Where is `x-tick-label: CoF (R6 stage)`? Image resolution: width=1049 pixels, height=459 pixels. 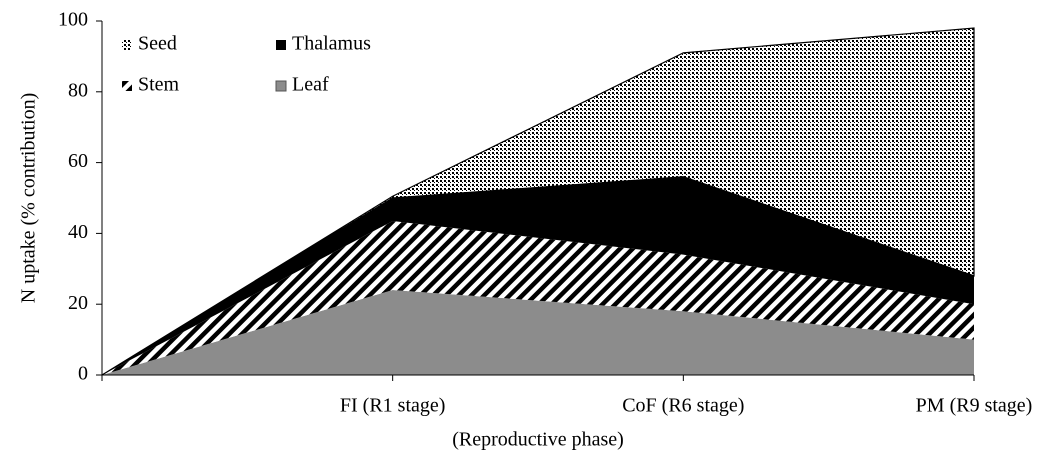
x-tick-label: CoF (R6 stage) is located at coordinates (683, 406).